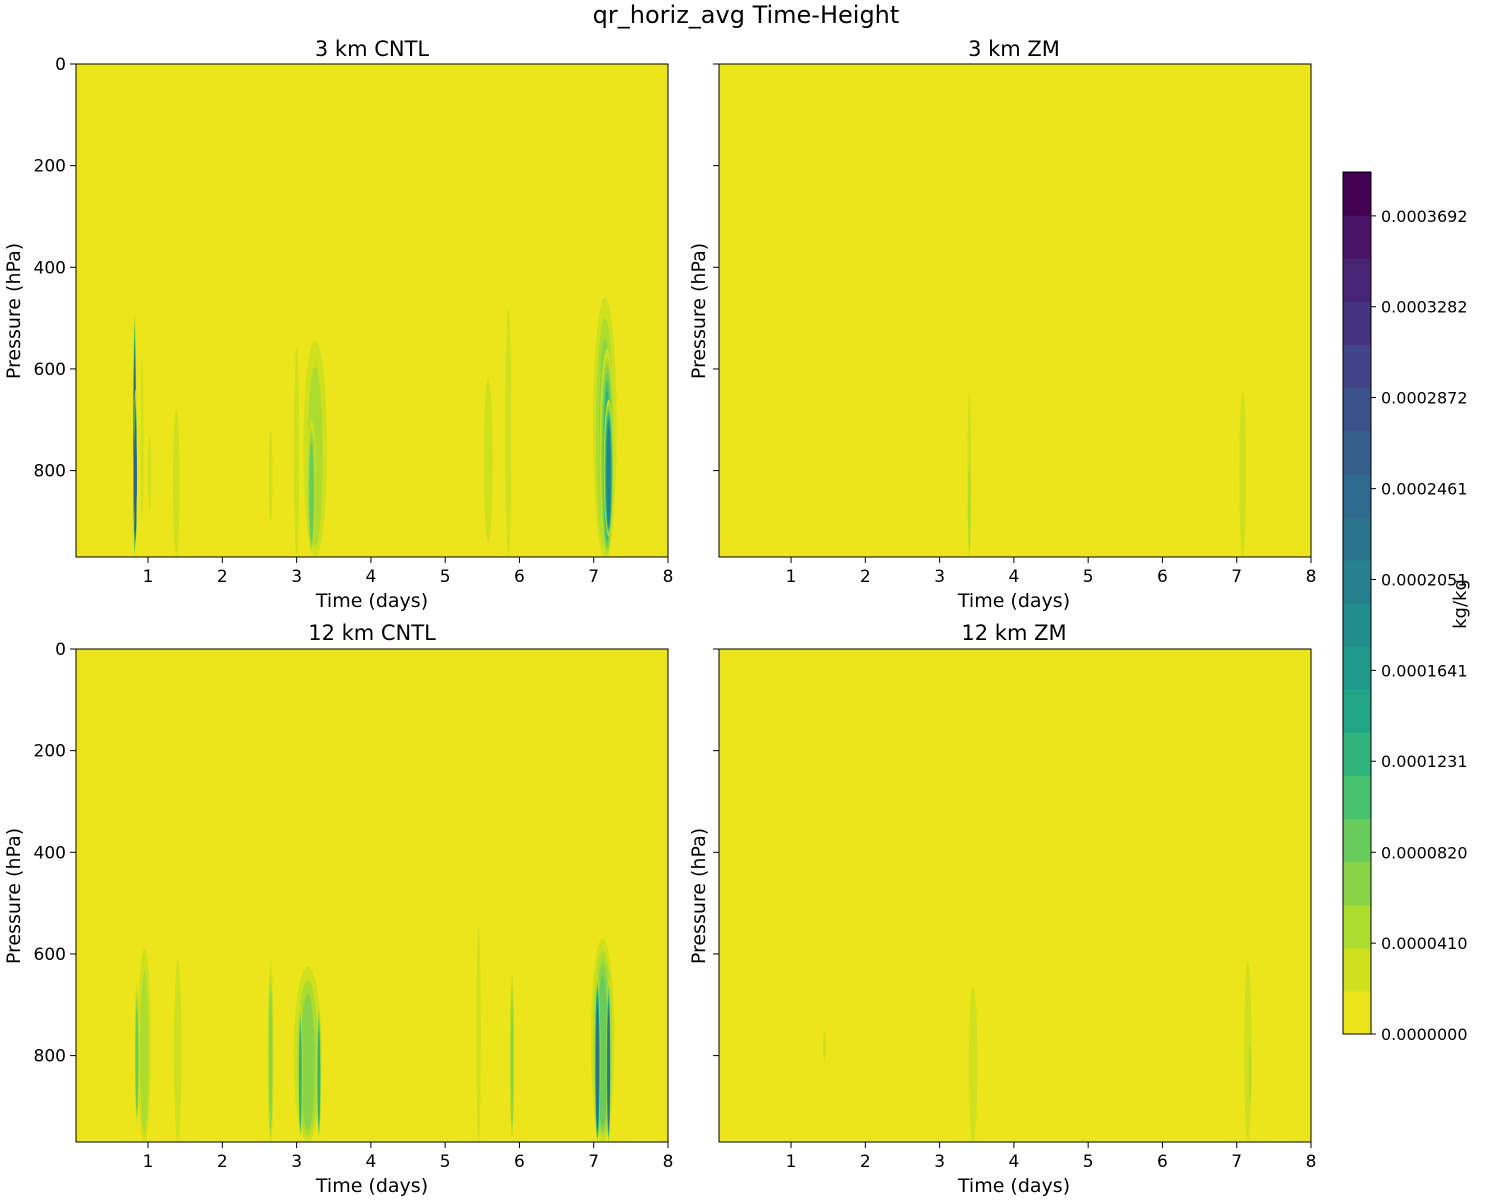 The height and width of the screenshot is (1200, 1500). What do you see at coordinates (50, 752) in the screenshot?
I see `y-tick-label: 200` at bounding box center [50, 752].